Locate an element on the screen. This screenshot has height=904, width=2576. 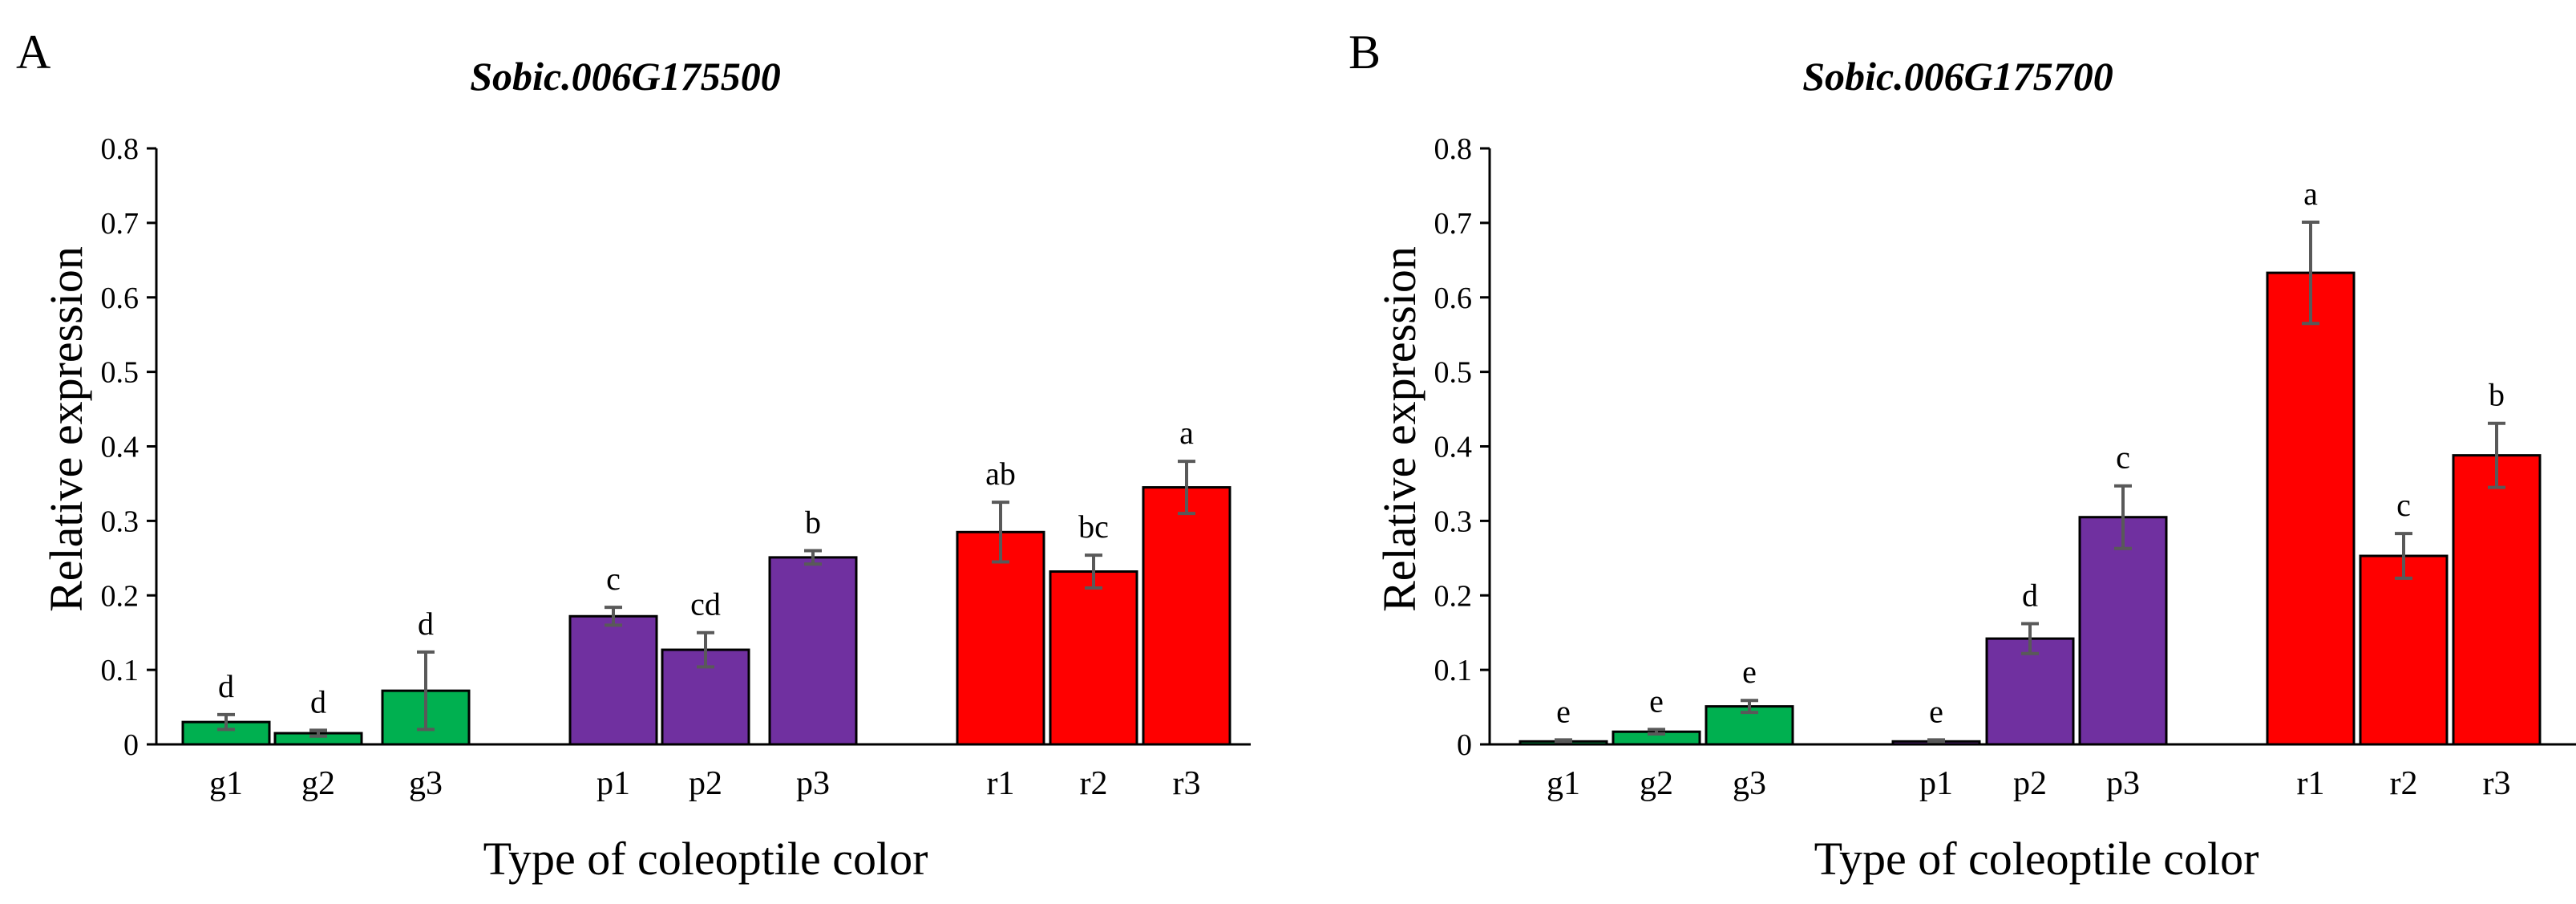
panel-b-x-tick-label-g3: g3 is located at coordinates (1749, 783).